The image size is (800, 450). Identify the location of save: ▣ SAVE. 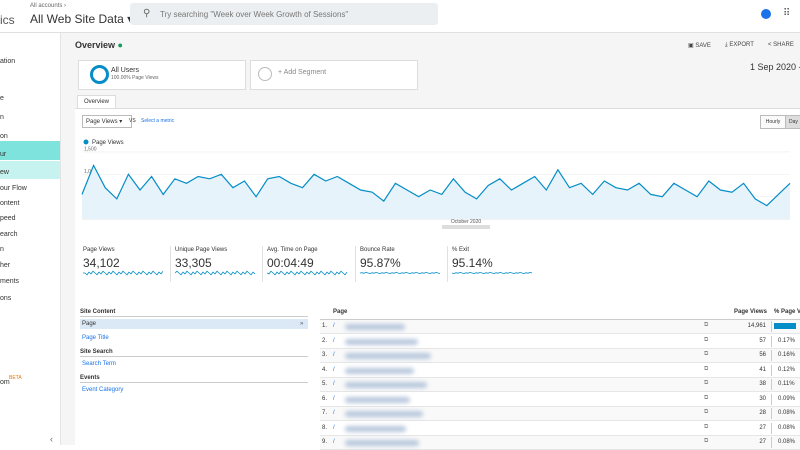
(699, 46).